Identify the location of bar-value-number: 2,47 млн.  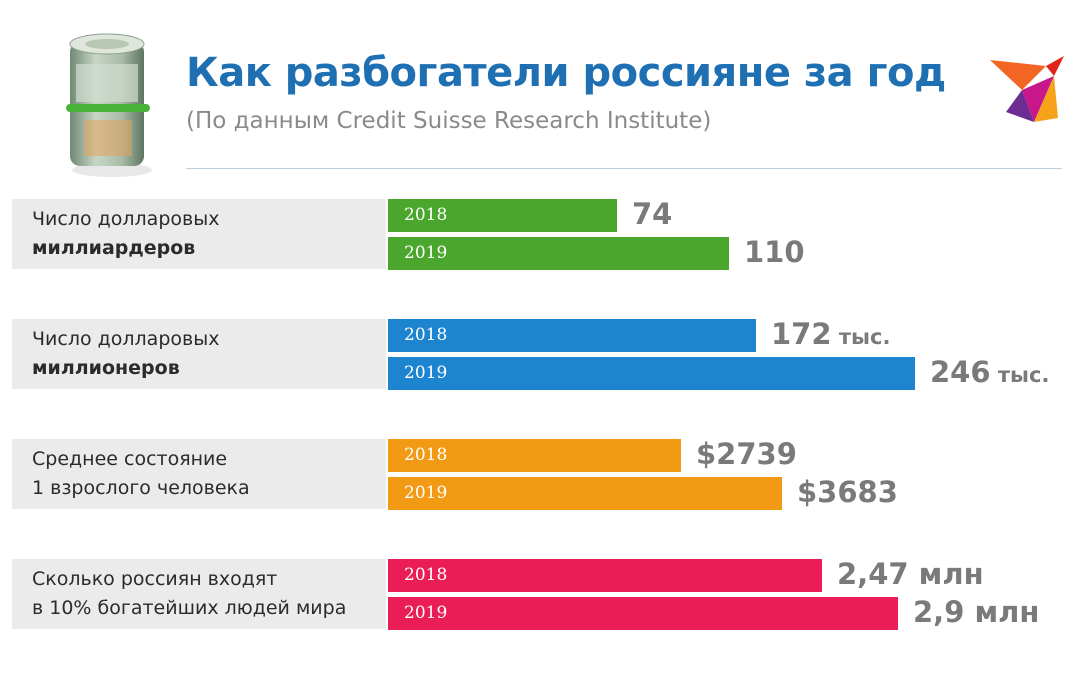
(910, 574).